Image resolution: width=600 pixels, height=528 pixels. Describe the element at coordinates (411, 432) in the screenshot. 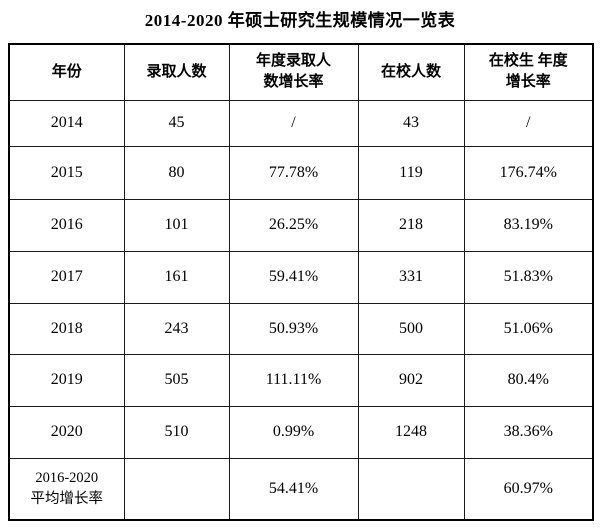

I see `cell-enrolled: 1248` at that location.